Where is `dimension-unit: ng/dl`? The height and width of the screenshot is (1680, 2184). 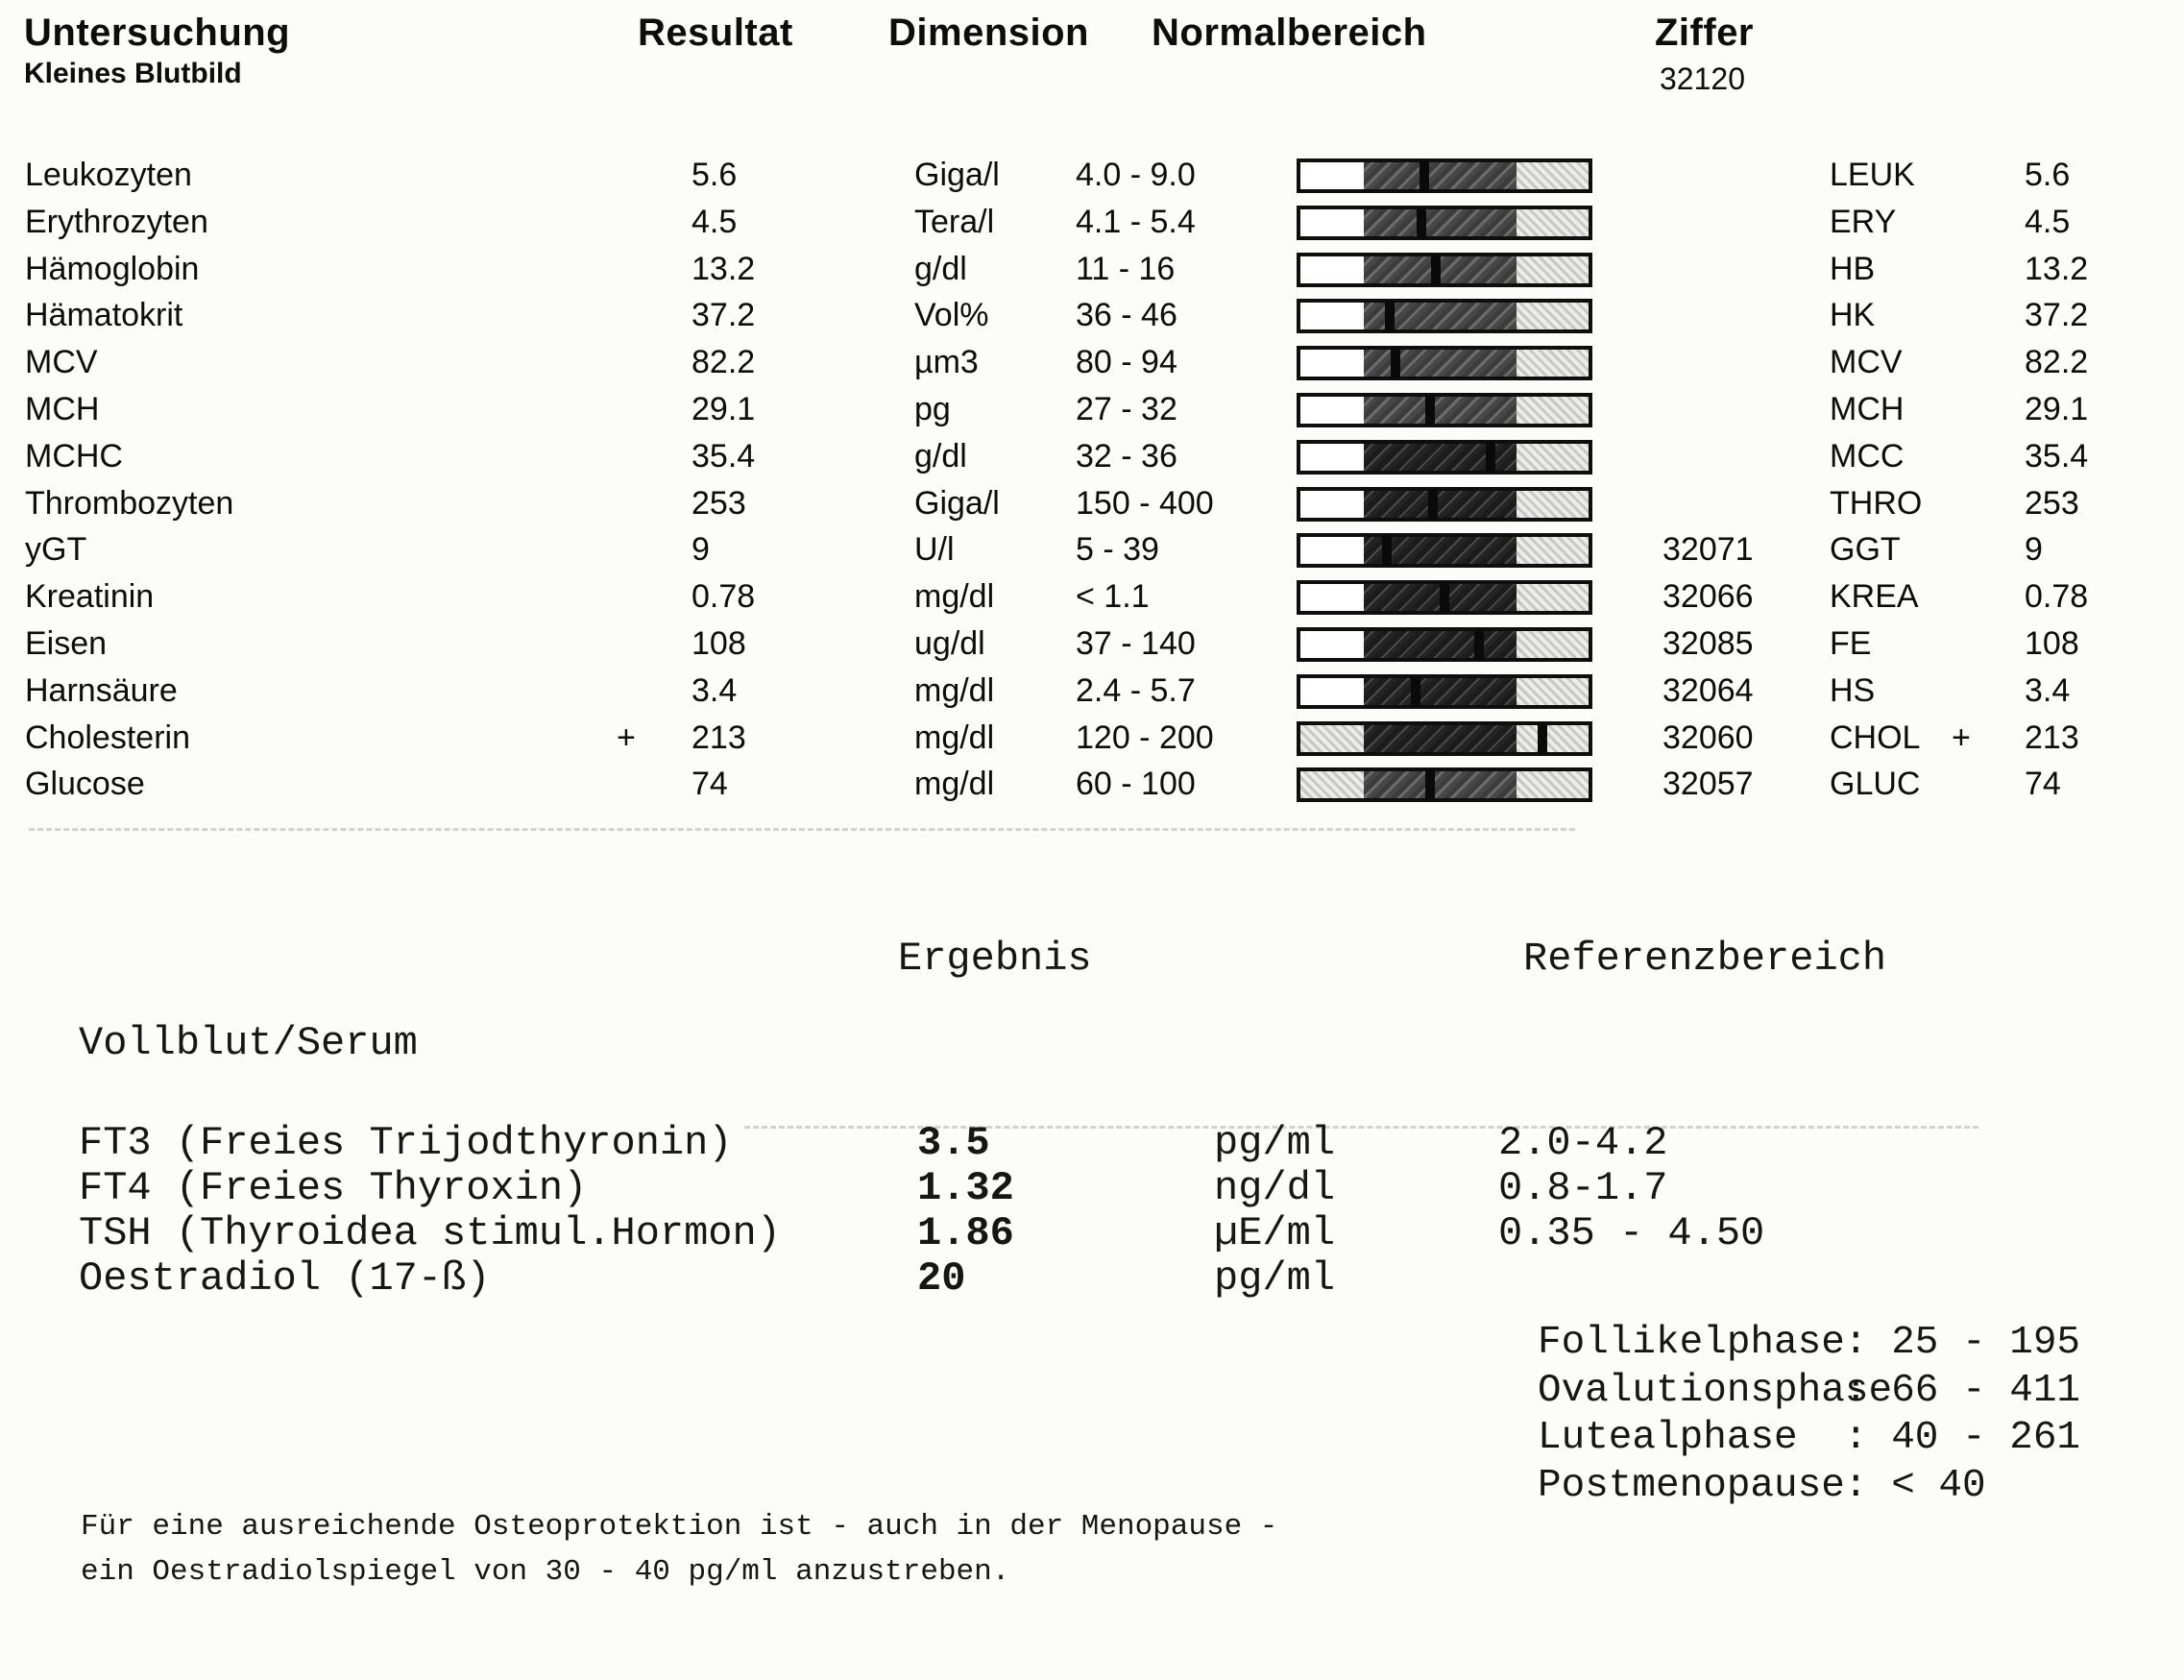 dimension-unit: ng/dl is located at coordinates (1275, 1188).